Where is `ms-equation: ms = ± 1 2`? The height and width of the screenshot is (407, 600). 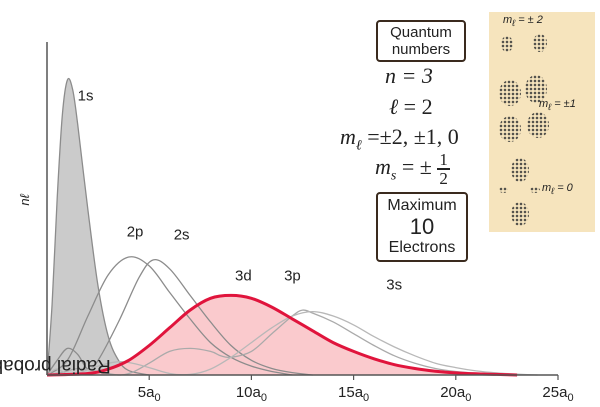
ms-equation: ms = ± 1 2 is located at coordinates (412, 169).